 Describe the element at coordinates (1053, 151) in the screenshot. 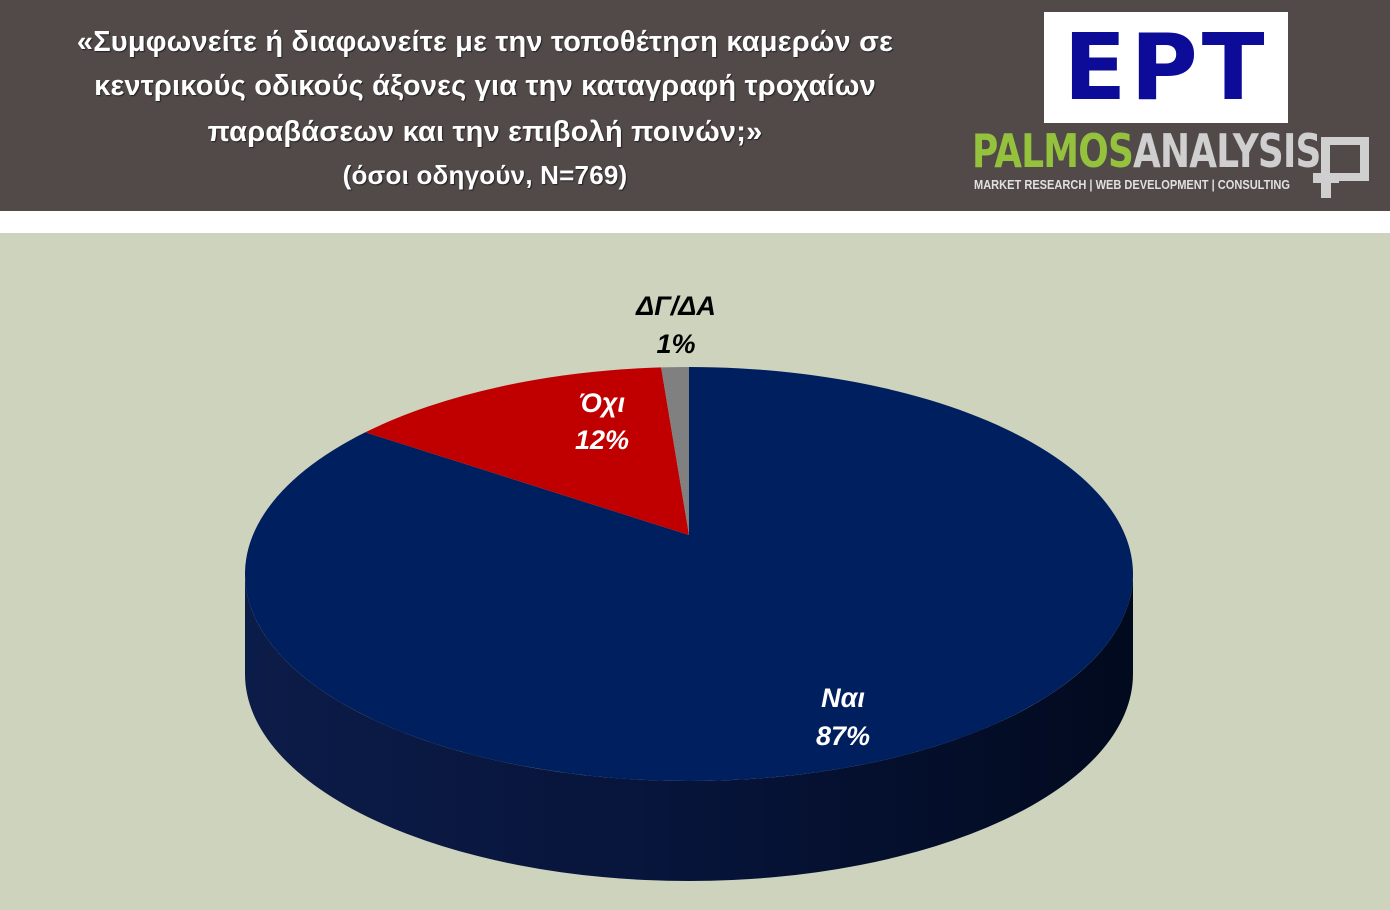

I see `palmos-logo-green: PALMOS` at that location.